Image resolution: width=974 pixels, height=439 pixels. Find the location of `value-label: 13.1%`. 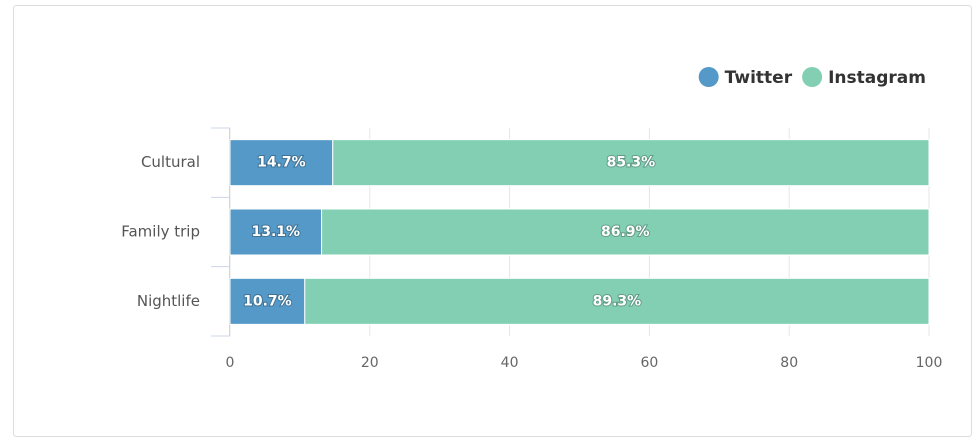

value-label: 13.1% is located at coordinates (275, 232).